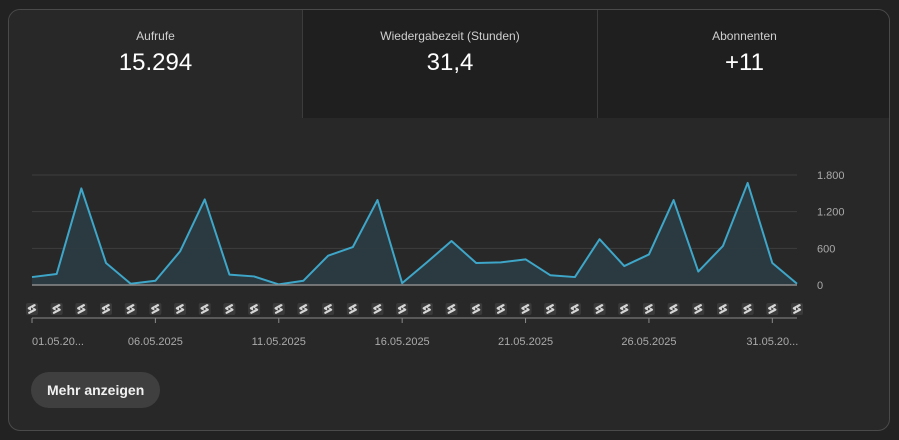 The width and height of the screenshot is (899, 440). I want to click on x-tick-label: 06.05.2025, so click(155, 342).